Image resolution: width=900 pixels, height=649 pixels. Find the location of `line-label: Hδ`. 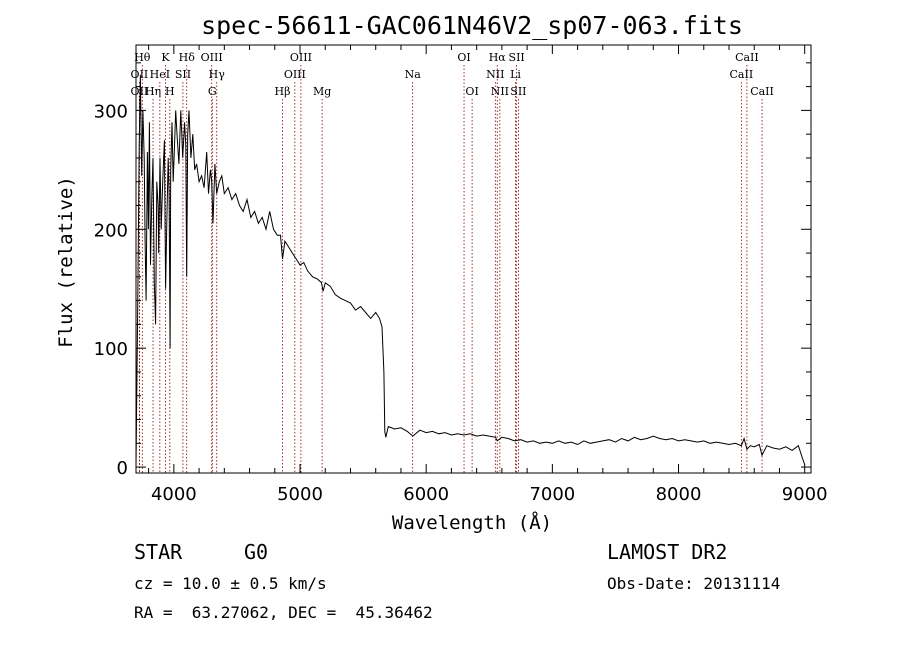

line-label: Hδ is located at coordinates (187, 57).